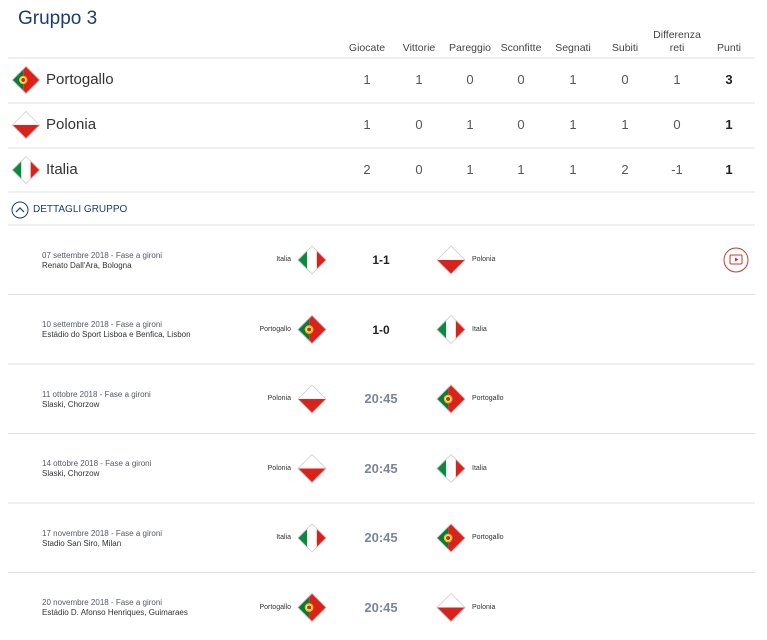 This screenshot has height=640, width=767. What do you see at coordinates (677, 169) in the screenshot?
I see `stat: -1` at bounding box center [677, 169].